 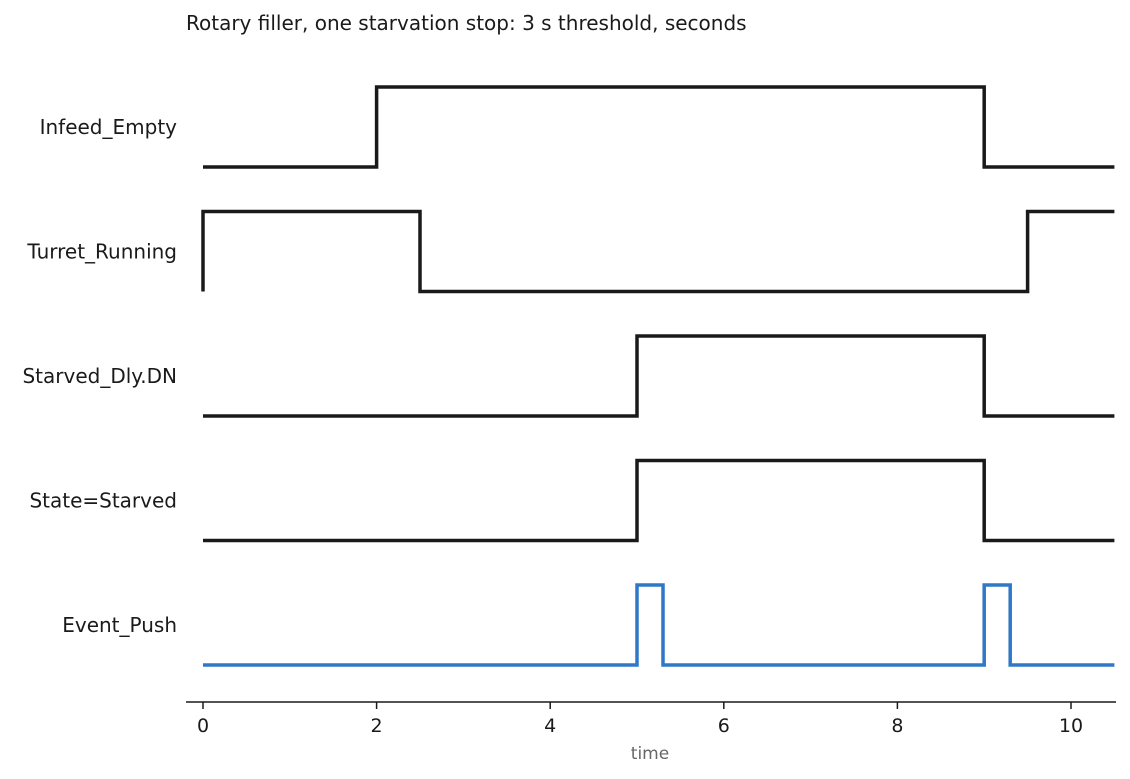 What do you see at coordinates (1071, 726) in the screenshot?
I see `x-tick-label: 10` at bounding box center [1071, 726].